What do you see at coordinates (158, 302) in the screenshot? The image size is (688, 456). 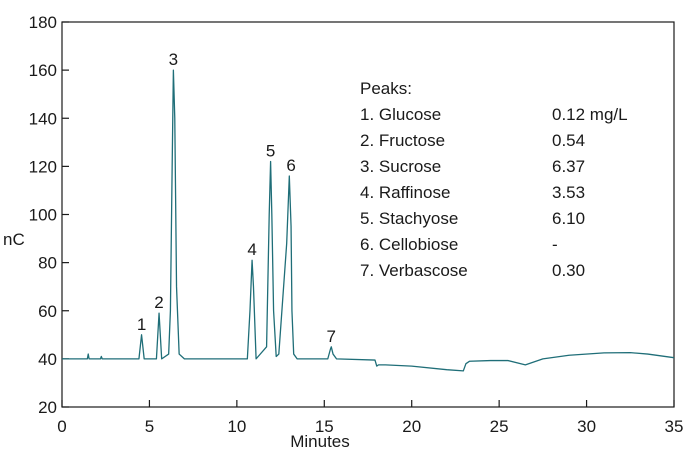 I see `peak-label: 2` at bounding box center [158, 302].